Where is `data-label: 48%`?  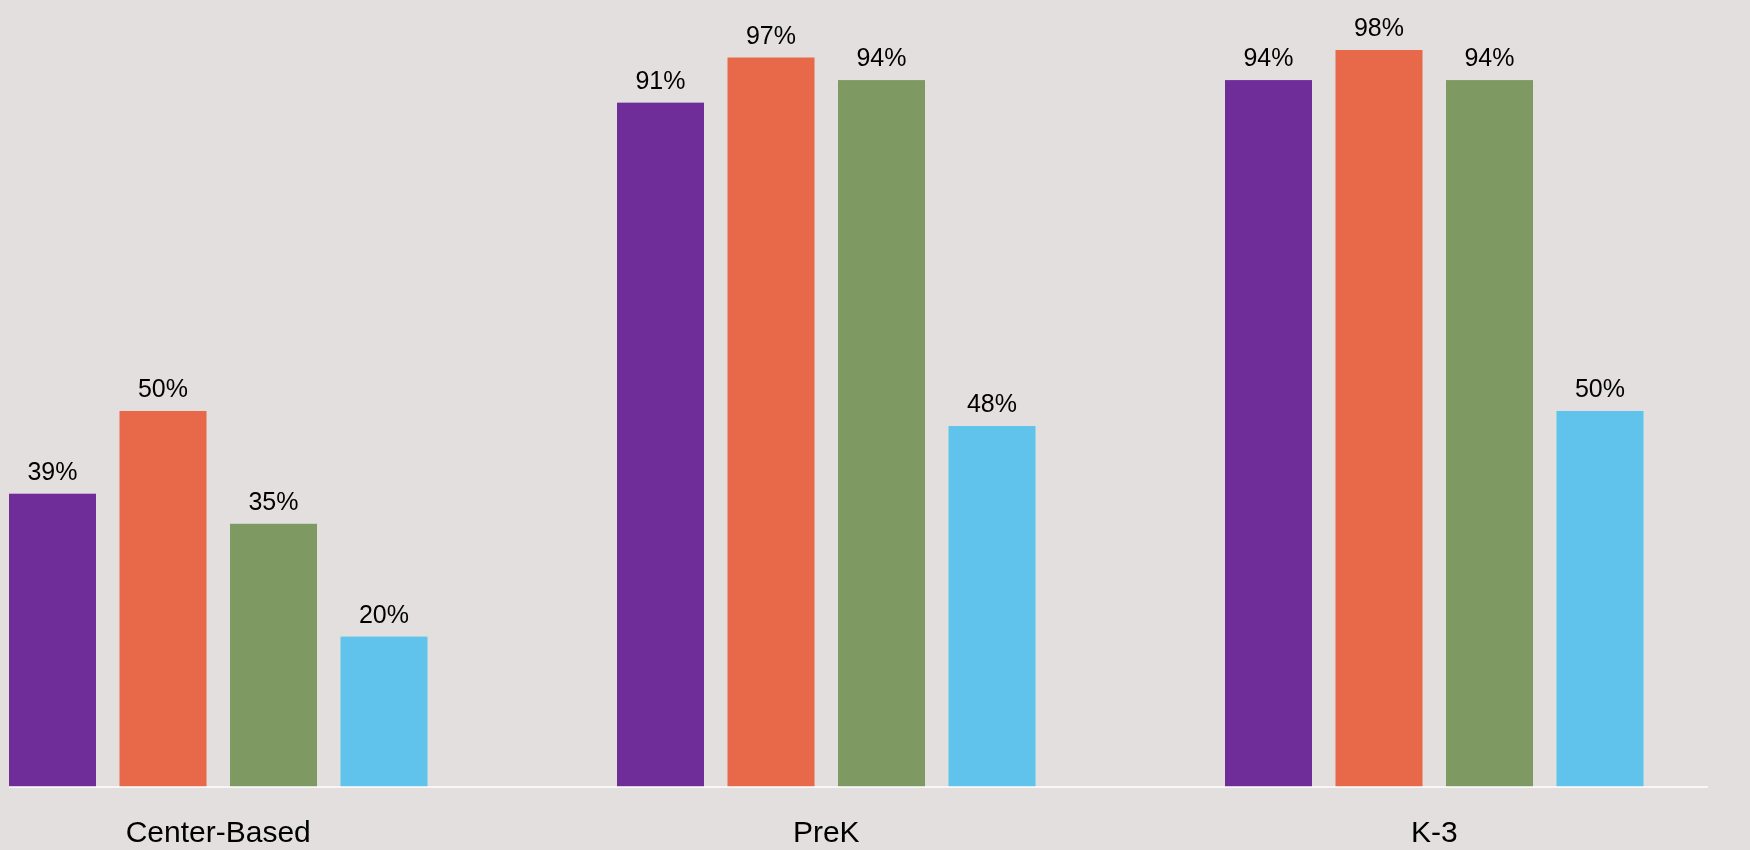
data-label: 48% is located at coordinates (992, 403).